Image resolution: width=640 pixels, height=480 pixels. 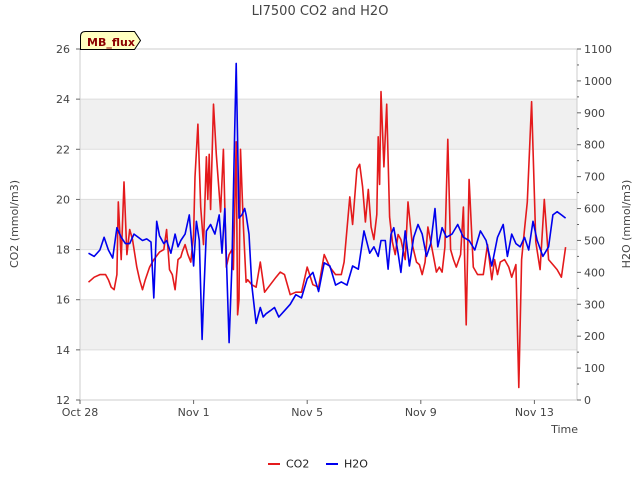 What do you see at coordinates (587, 400) in the screenshot?
I see `y-right-tick-label: 0` at bounding box center [587, 400].